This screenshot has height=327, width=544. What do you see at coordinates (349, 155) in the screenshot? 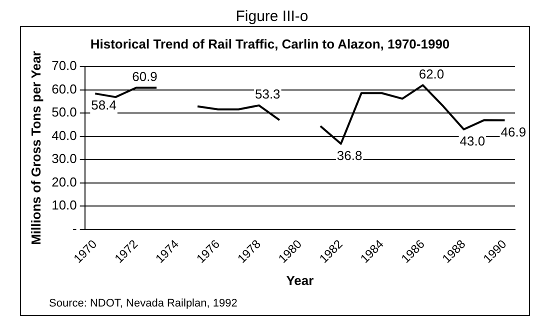
I see `data-label: 36.8` at bounding box center [349, 155].